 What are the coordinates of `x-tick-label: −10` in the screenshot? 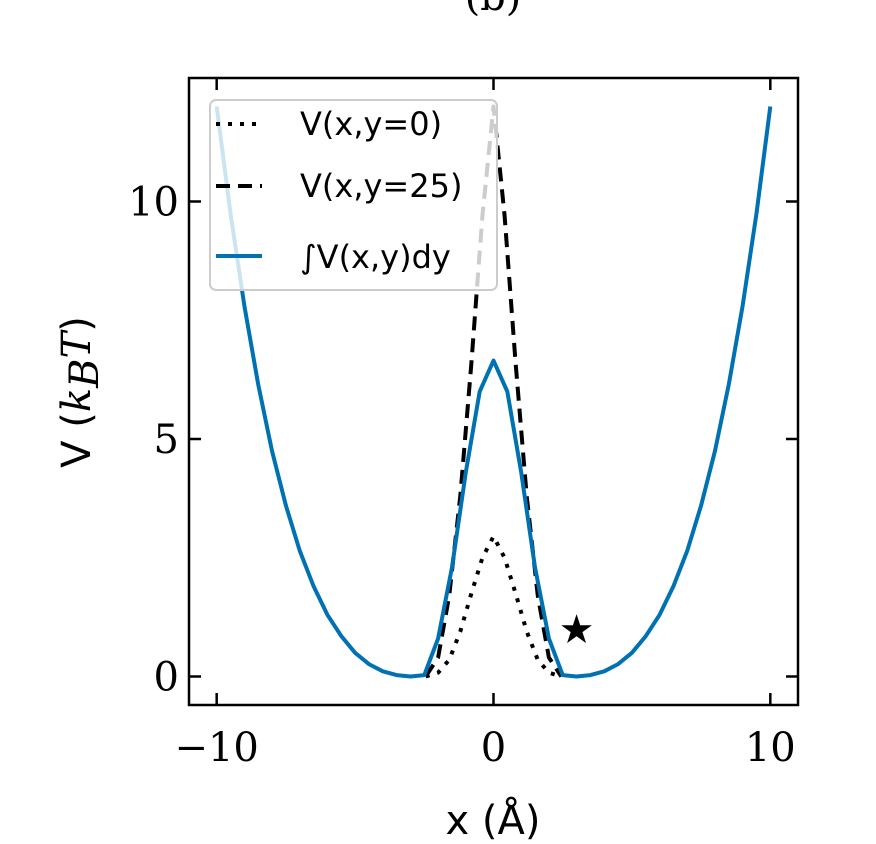 It's located at (216, 748).